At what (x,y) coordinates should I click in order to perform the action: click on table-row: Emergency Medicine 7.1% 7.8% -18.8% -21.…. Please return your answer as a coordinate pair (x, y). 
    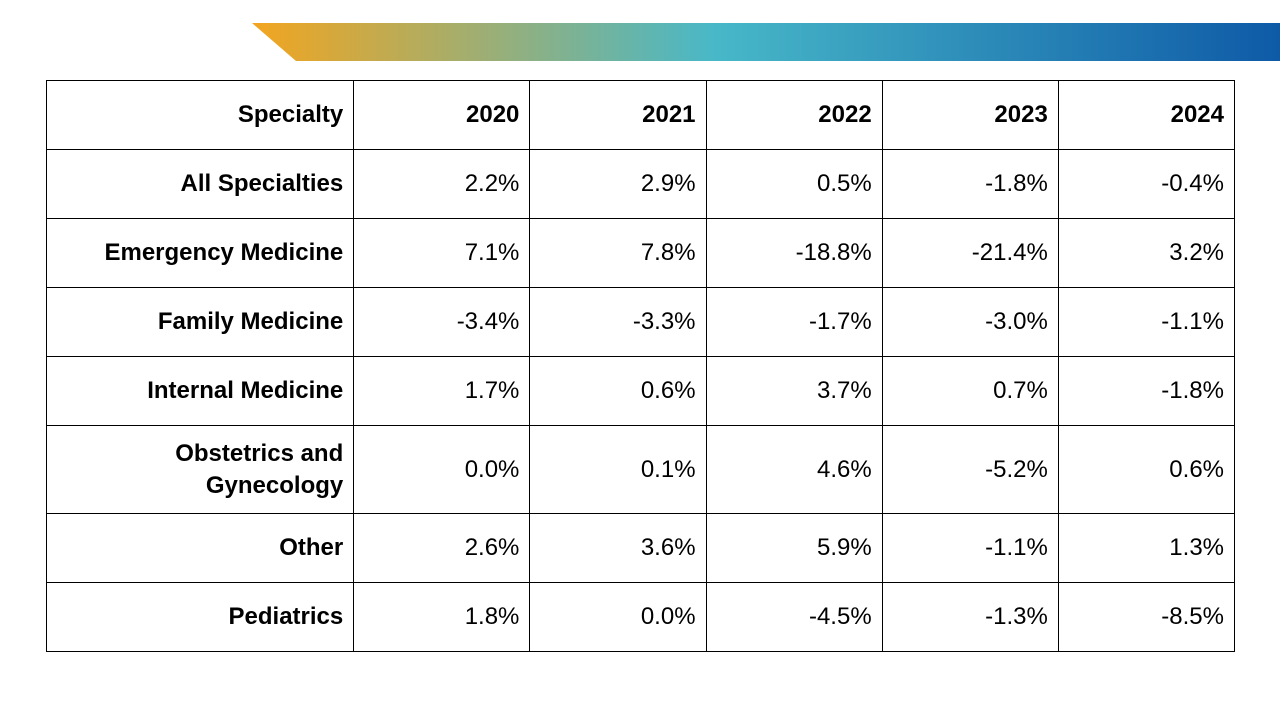
    Looking at the image, I should click on (640, 253).